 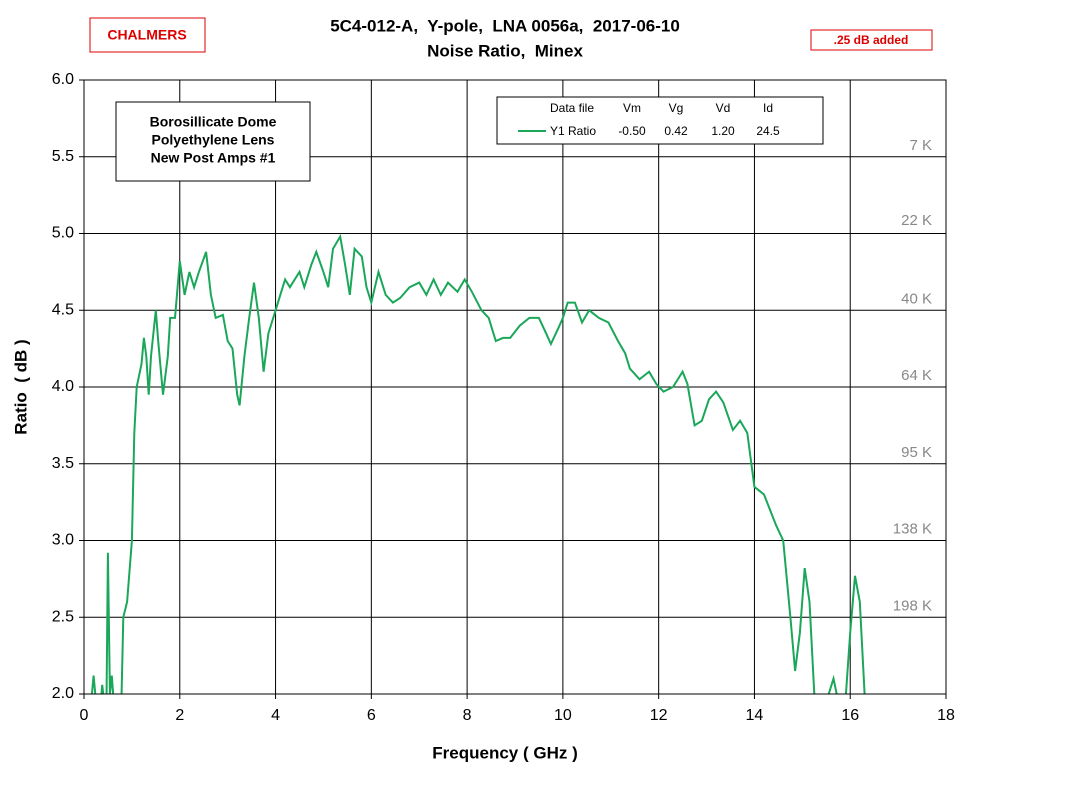 What do you see at coordinates (63, 79) in the screenshot?
I see `y-tick-label: 6.0` at bounding box center [63, 79].